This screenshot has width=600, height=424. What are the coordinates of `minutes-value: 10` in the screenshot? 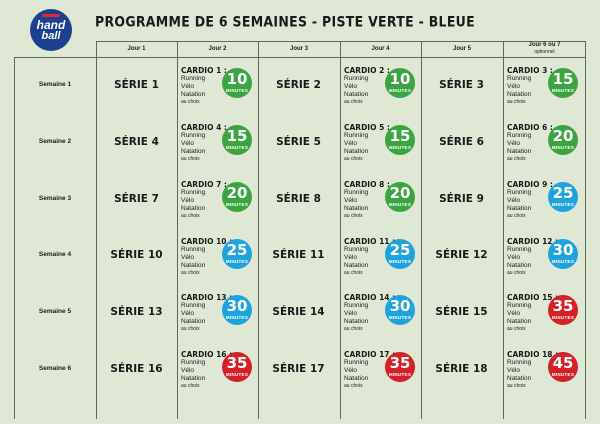 It's located at (400, 79).